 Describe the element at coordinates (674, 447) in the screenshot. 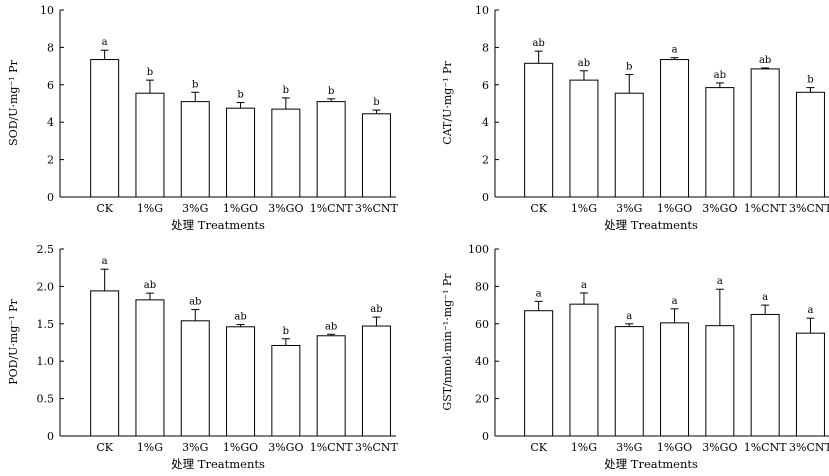

I see `gst-category-label: 1%GO` at that location.